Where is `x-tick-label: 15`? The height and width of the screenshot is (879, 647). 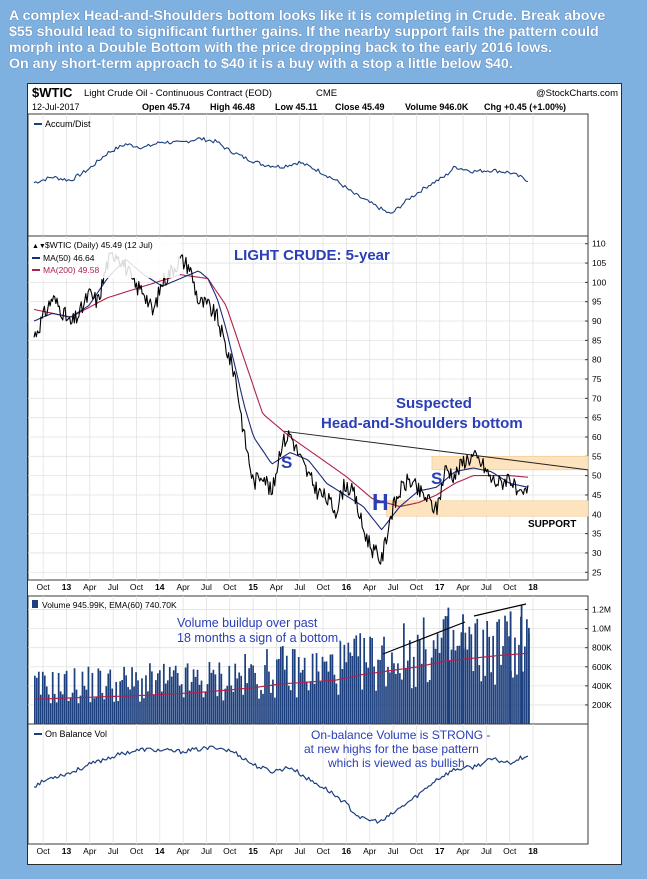
x-tick-label: 15 is located at coordinates (253, 587).